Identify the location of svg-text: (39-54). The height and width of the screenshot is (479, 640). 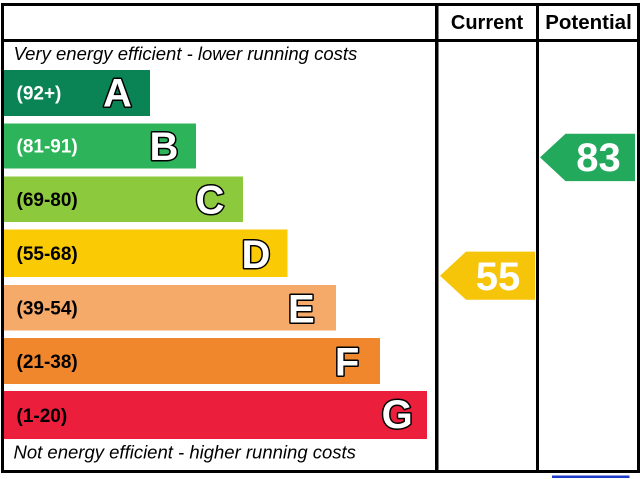
(47, 309).